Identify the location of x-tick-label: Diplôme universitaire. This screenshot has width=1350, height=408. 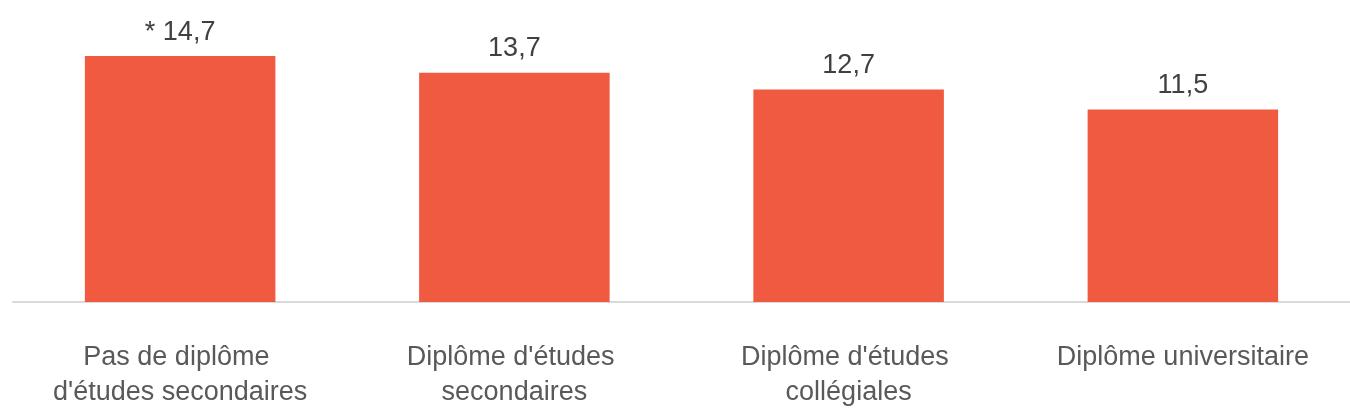
(1182, 355).